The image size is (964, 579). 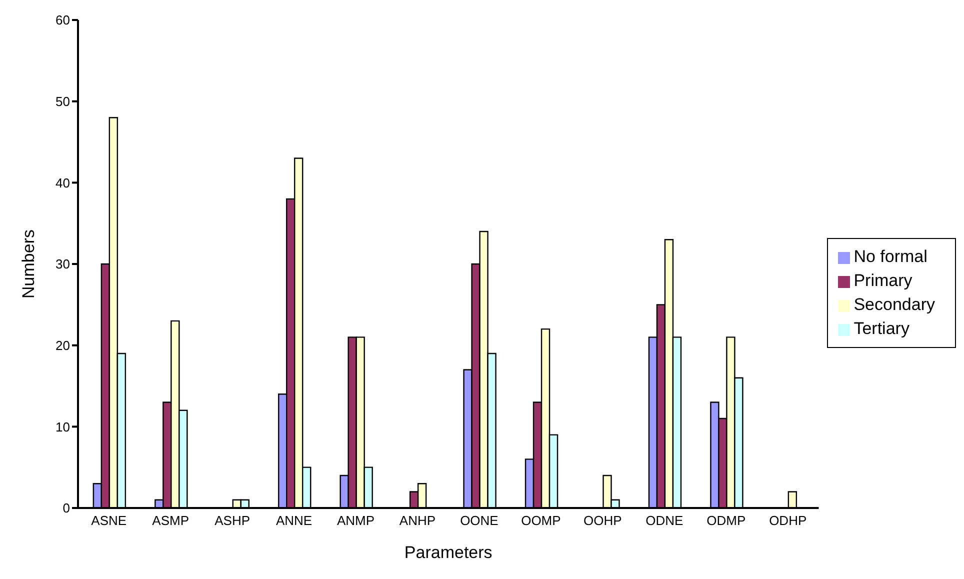 I want to click on x-axis-title: Parameters, so click(x=448, y=552).